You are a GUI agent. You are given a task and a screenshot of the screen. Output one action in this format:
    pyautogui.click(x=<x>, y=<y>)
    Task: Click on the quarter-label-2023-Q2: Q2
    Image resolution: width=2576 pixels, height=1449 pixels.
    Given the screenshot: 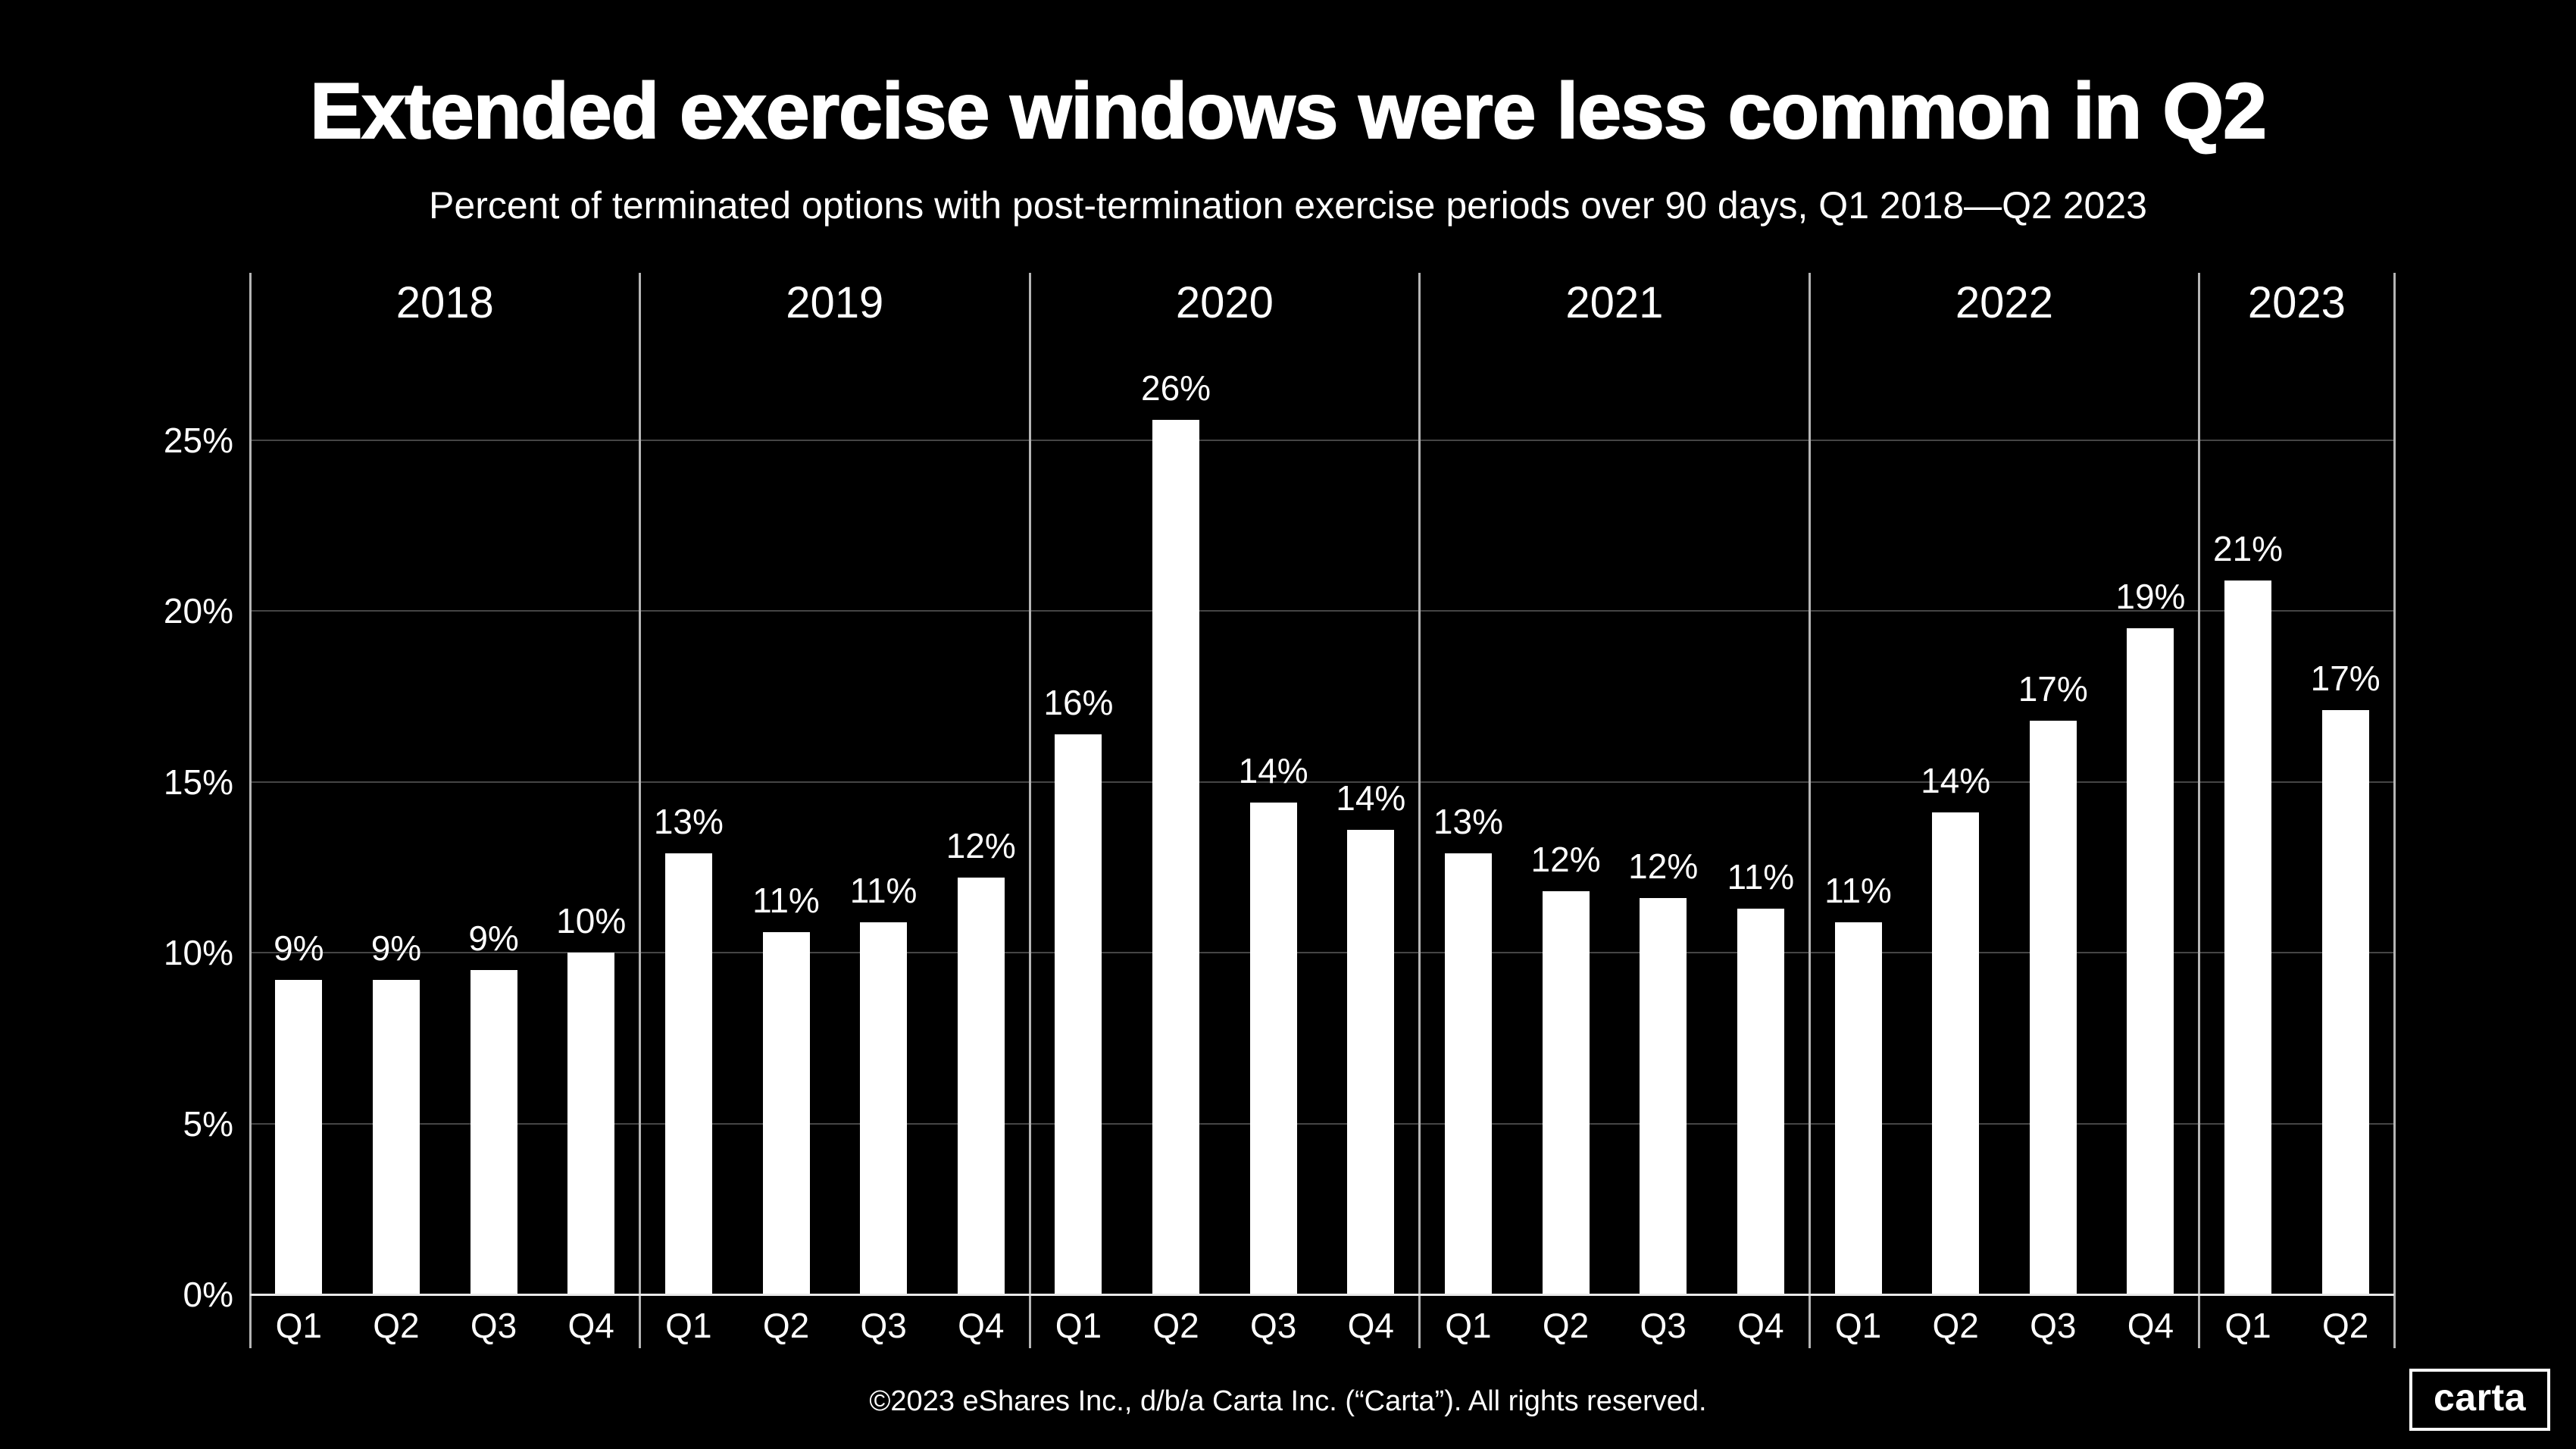 What is the action you would take?
    pyautogui.click(x=2345, y=1325)
    